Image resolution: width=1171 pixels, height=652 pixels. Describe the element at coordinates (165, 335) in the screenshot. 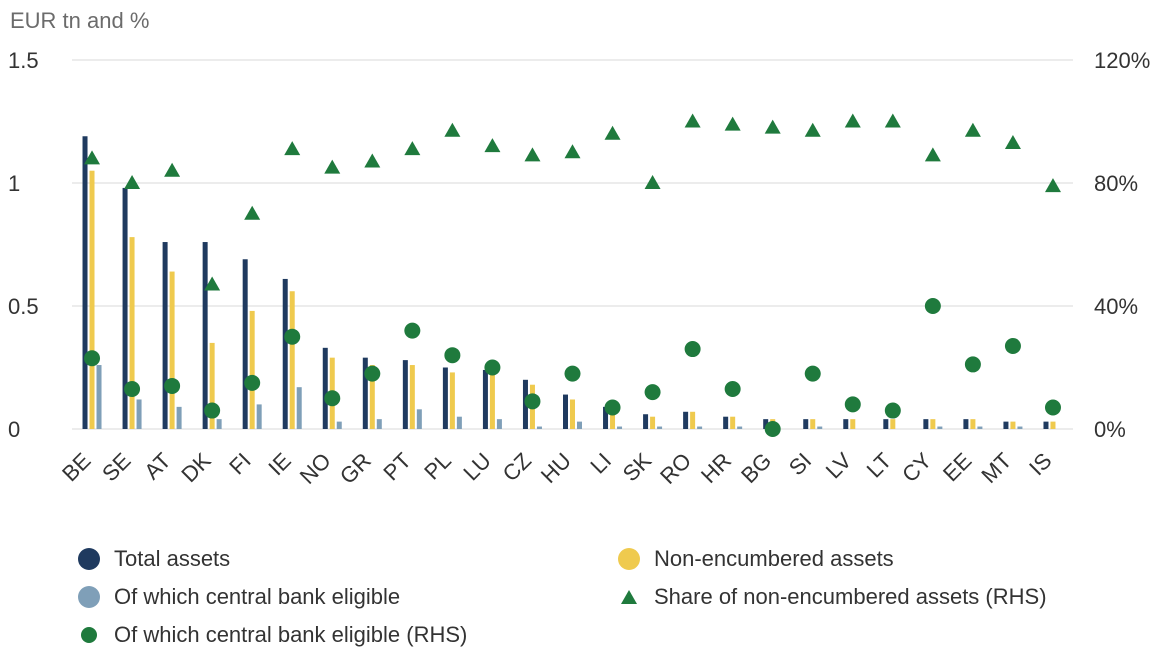

I see `bar-total-assets-at` at that location.